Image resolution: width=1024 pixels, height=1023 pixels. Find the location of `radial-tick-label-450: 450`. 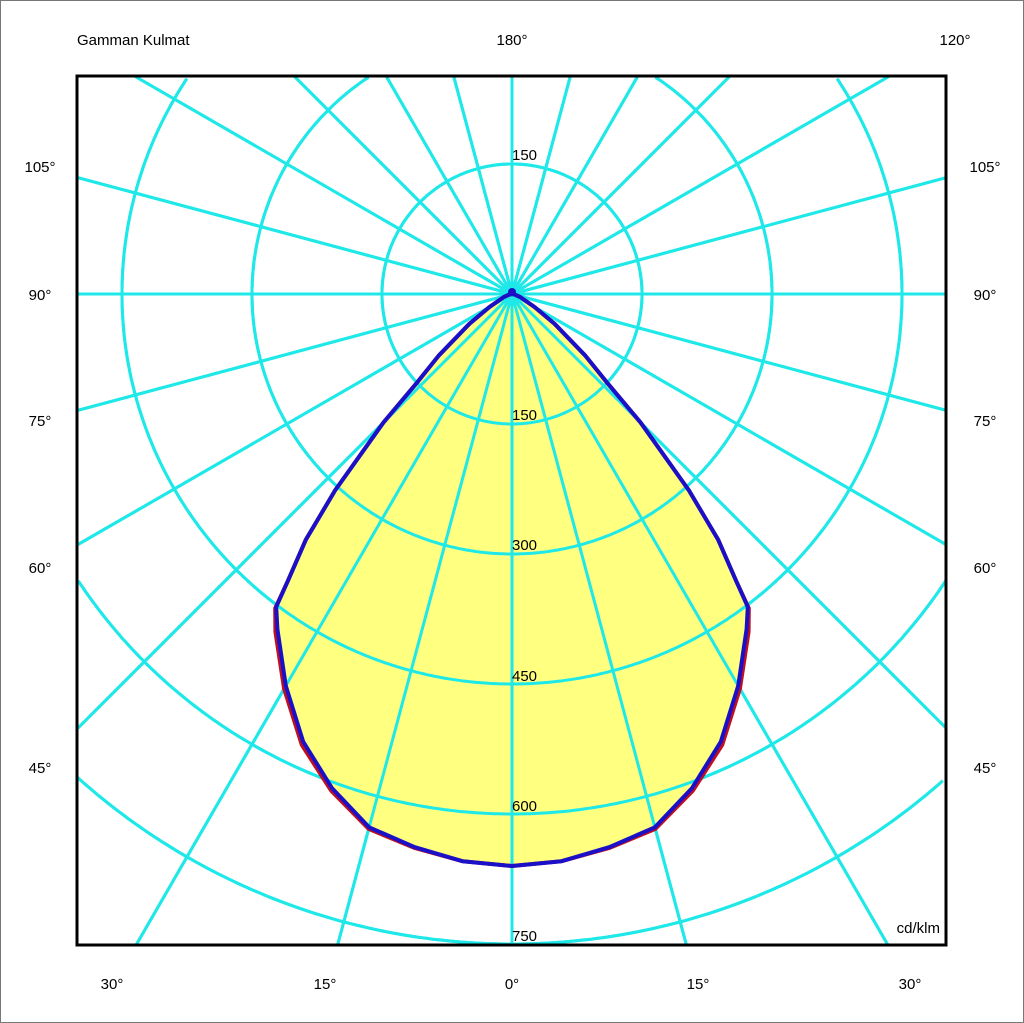

radial-tick-label-450: 450 is located at coordinates (524, 676).